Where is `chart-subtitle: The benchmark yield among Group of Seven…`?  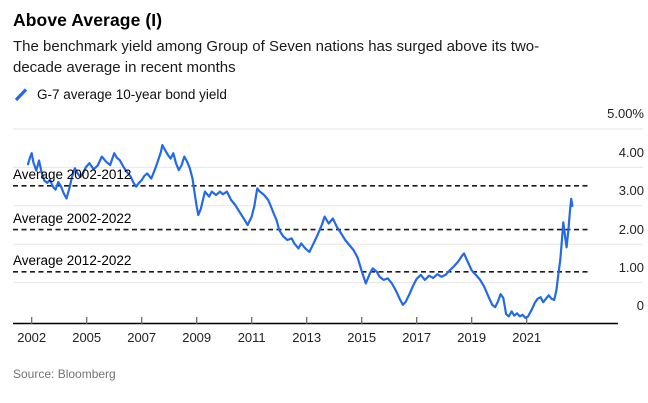
chart-subtitle: The benchmark yield among Group of Seven… is located at coordinates (320, 57).